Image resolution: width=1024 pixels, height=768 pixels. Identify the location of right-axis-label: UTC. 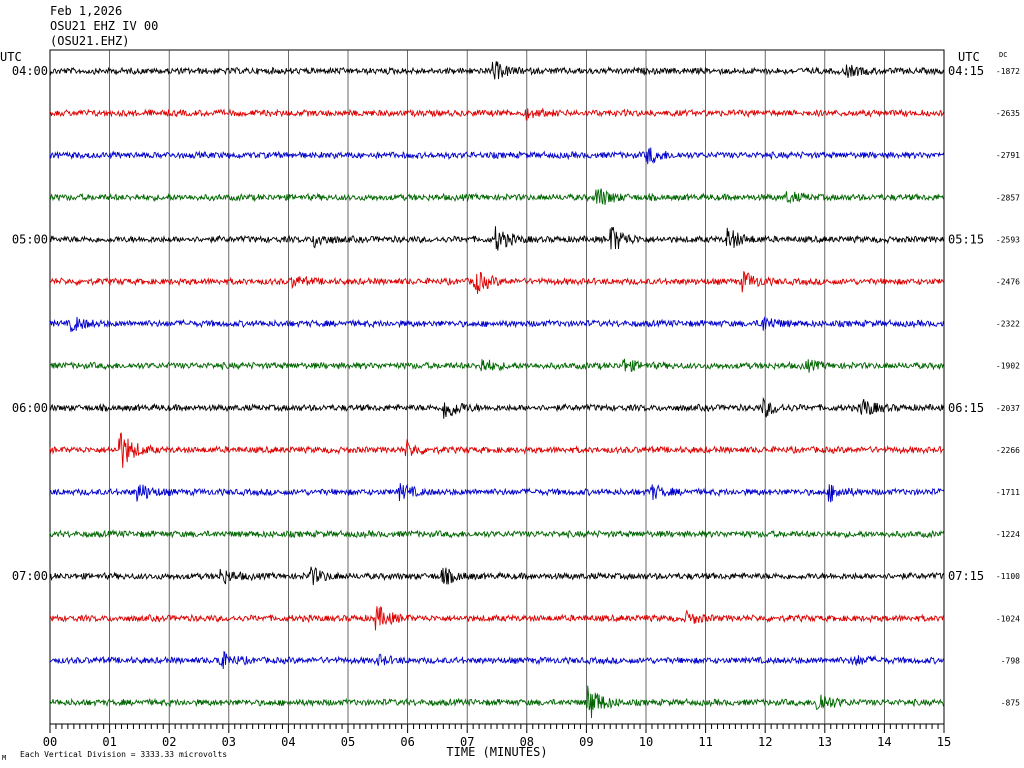
(969, 57).